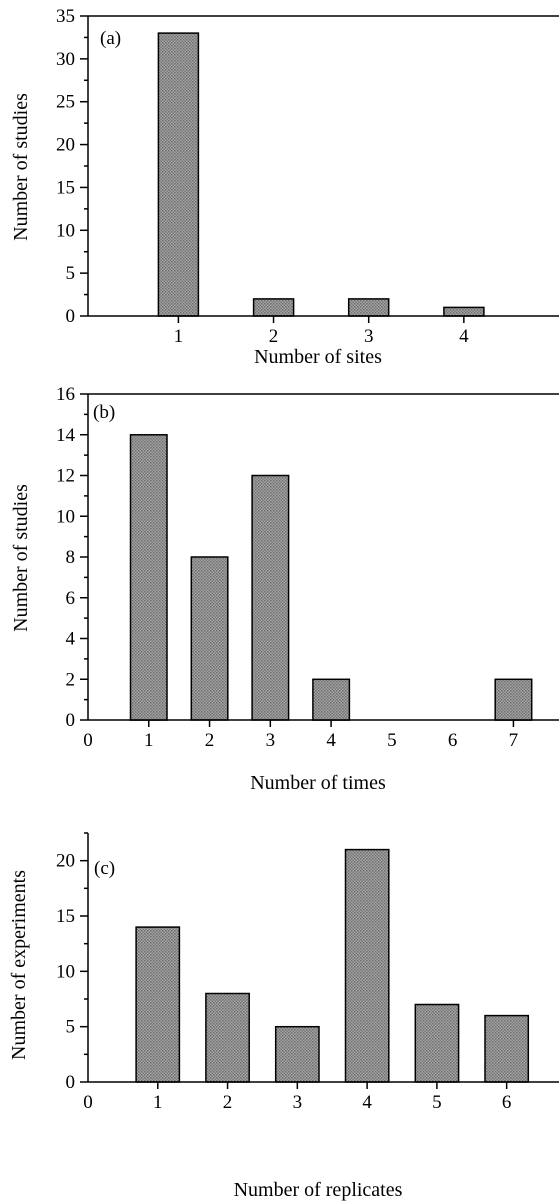 The height and width of the screenshot is (1203, 559). What do you see at coordinates (71, 598) in the screenshot?
I see `y-tick-label-b-6: 6` at bounding box center [71, 598].